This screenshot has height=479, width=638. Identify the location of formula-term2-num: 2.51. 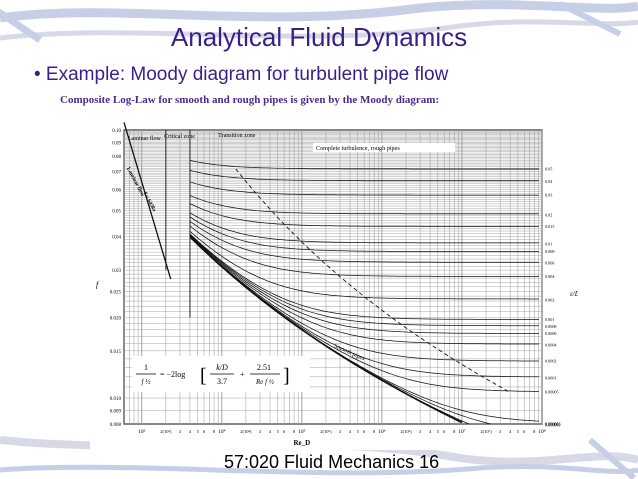
(264, 367).